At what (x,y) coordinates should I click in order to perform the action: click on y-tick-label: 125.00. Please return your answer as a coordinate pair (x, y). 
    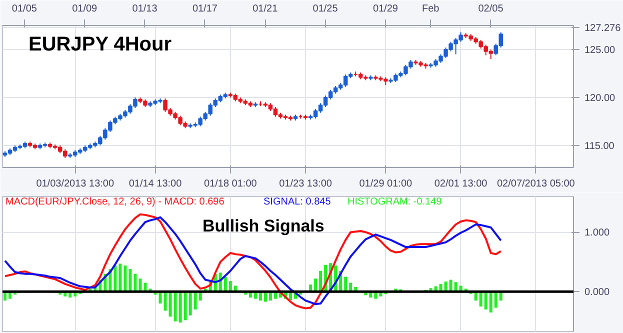
    Looking at the image, I should click on (600, 50).